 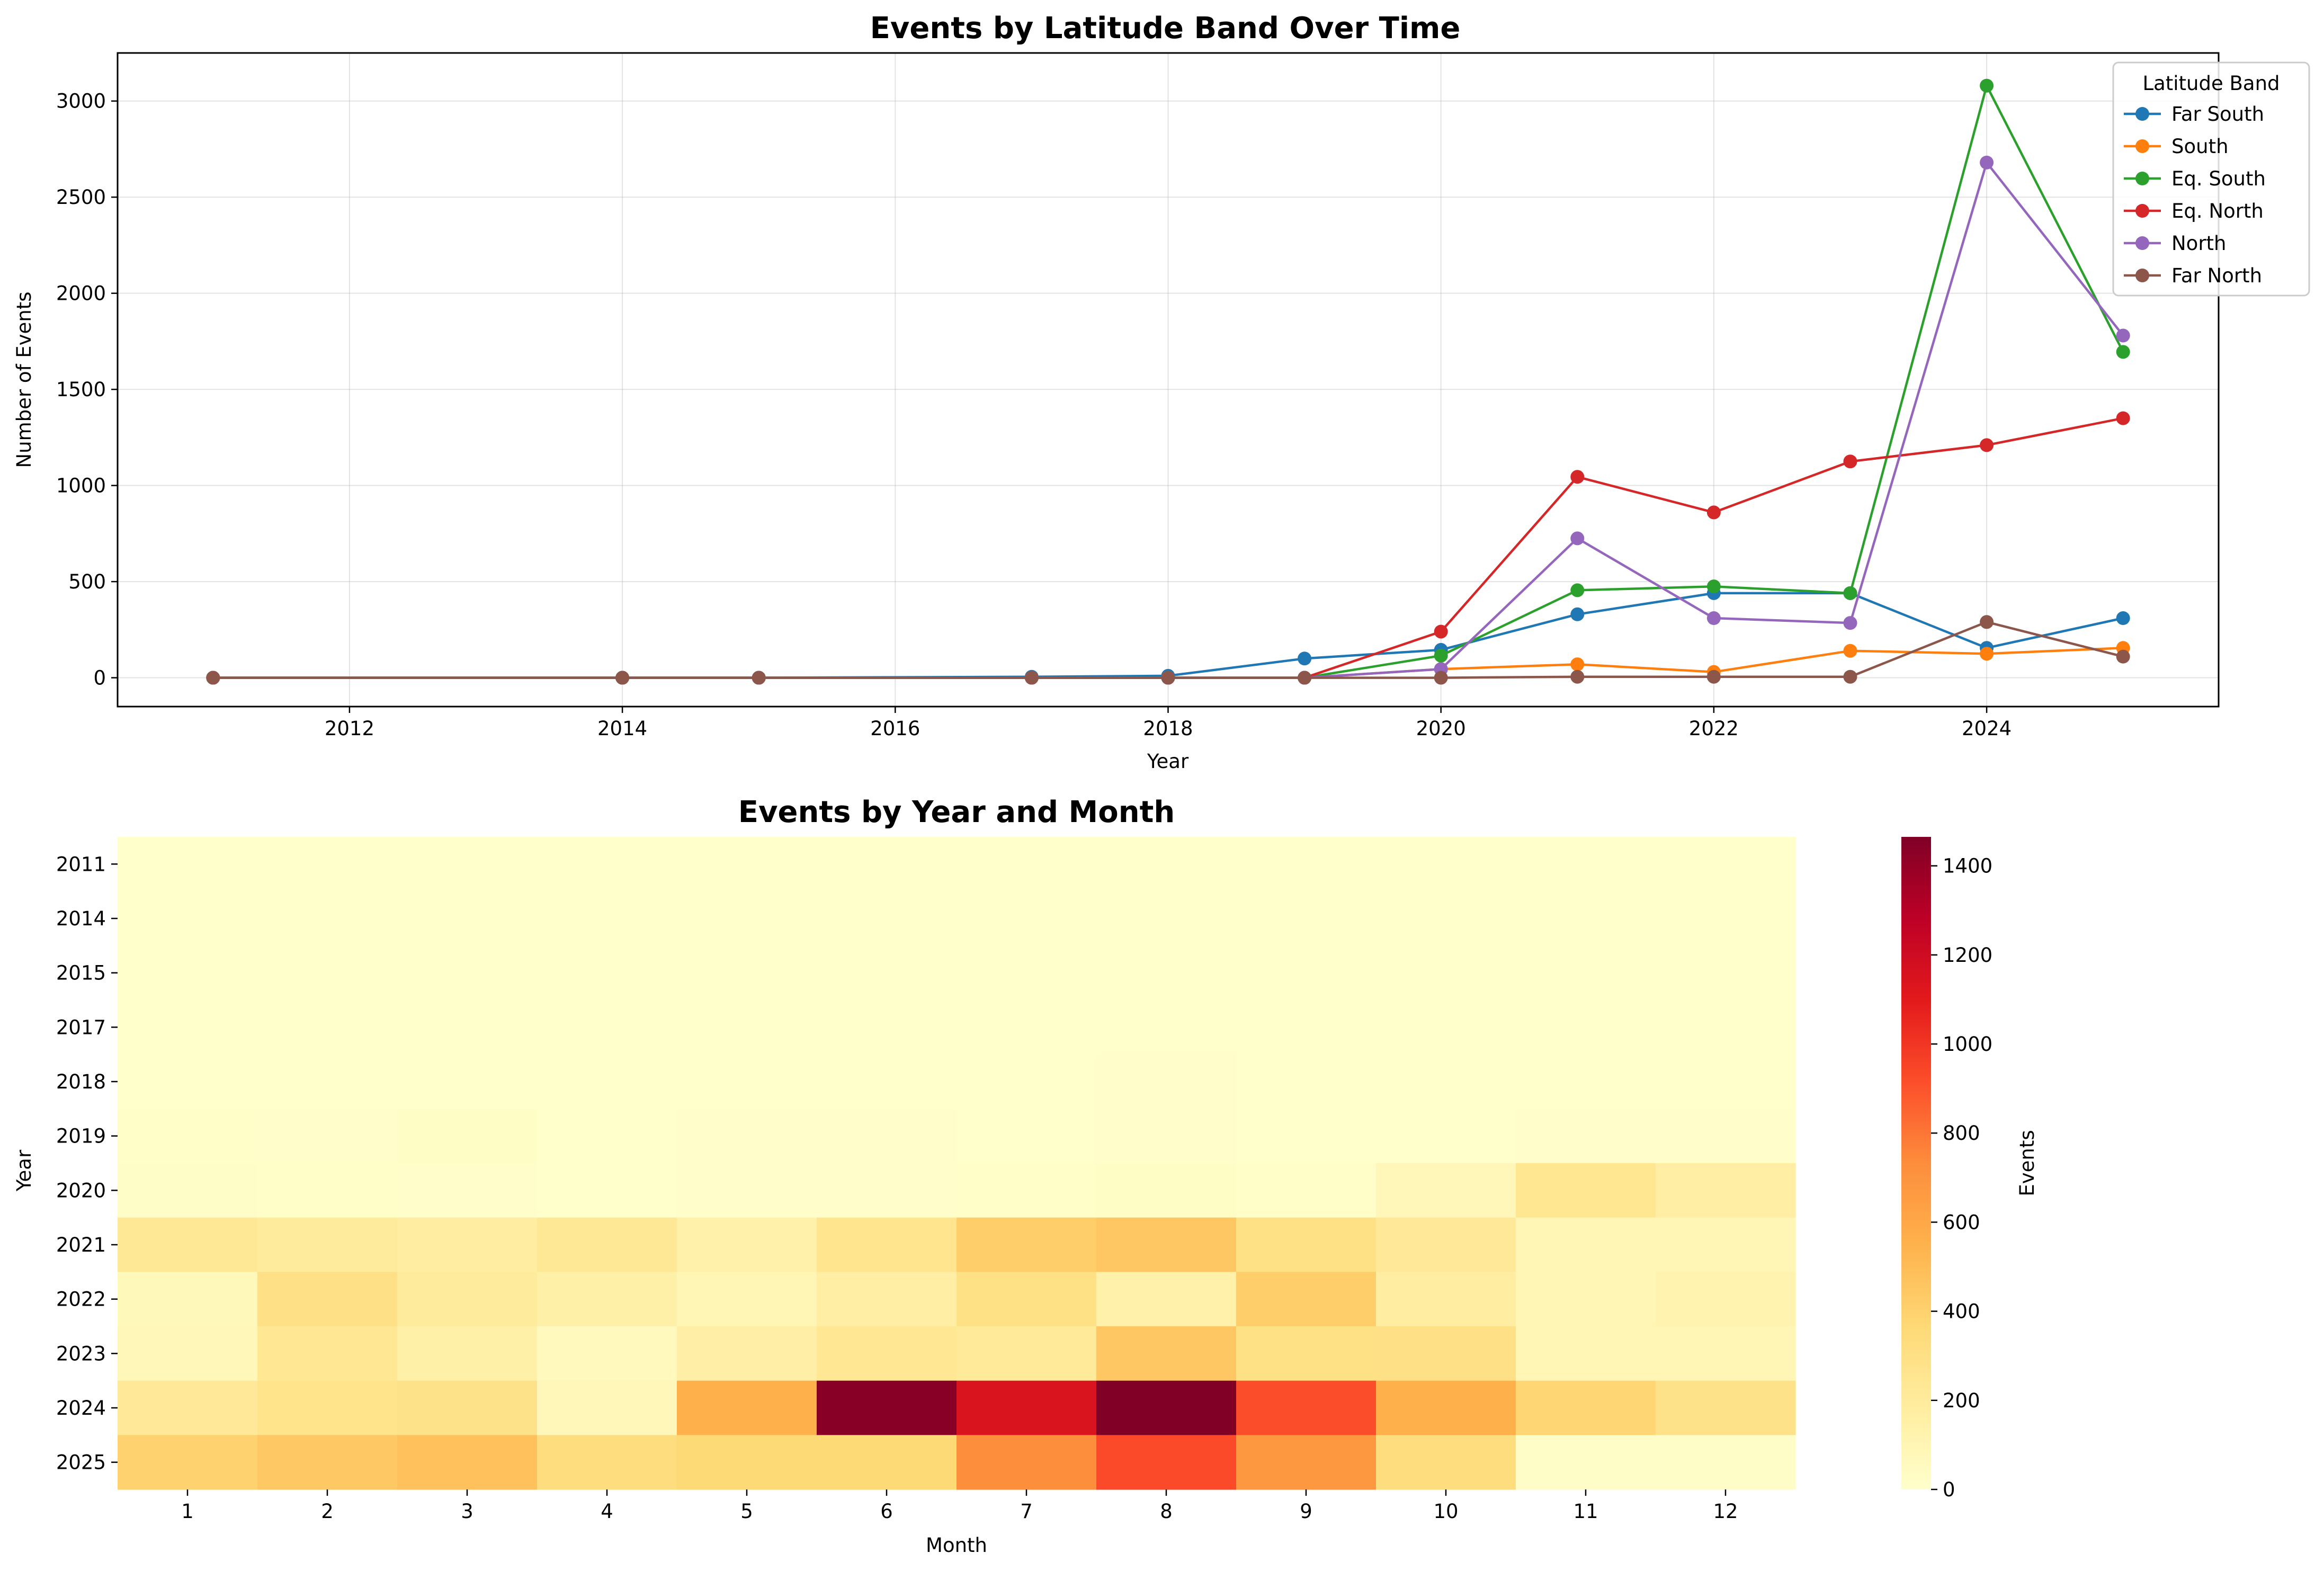 I want to click on heatmap-title: Events by Year and Month, so click(x=956, y=812).